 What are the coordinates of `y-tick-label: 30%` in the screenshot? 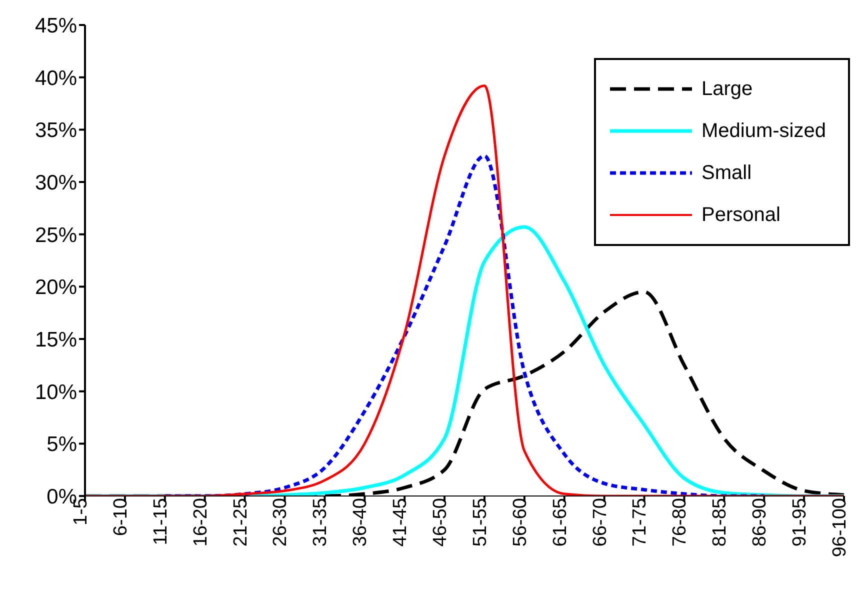 It's located at (55, 182).